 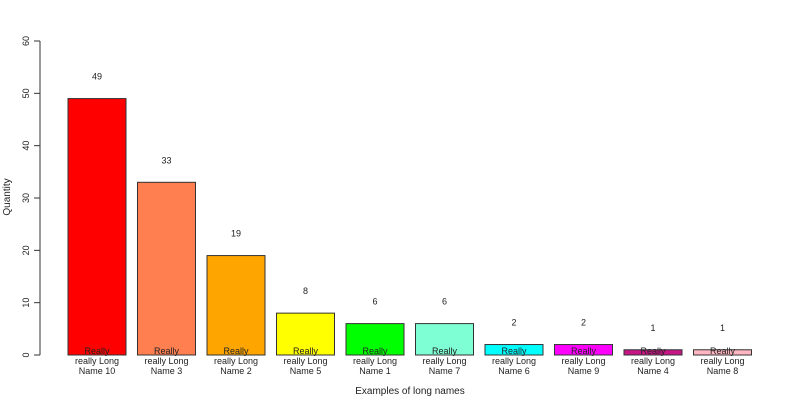 I want to click on category-label-line: Name 7, so click(x=445, y=371).